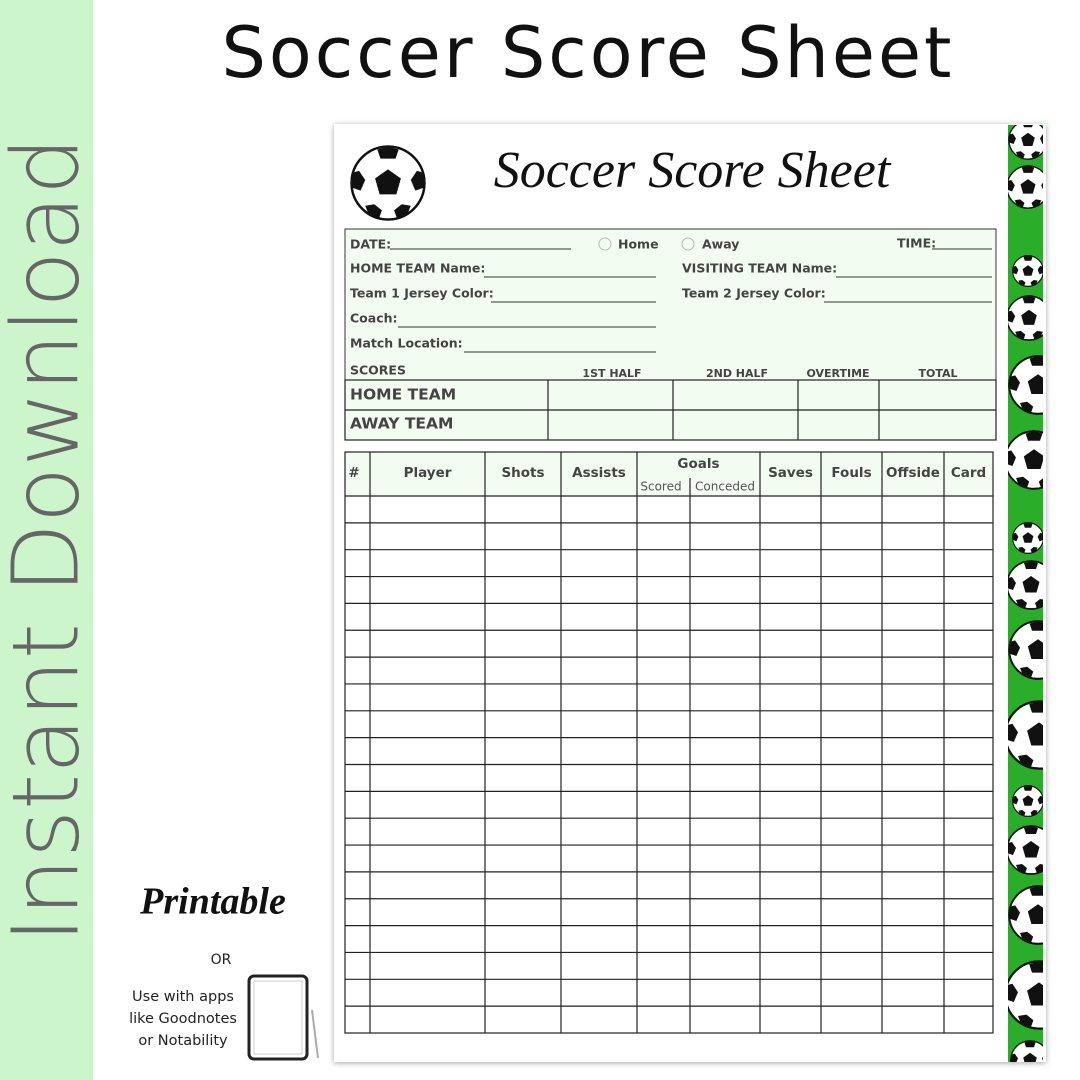 Image resolution: width=1080 pixels, height=1080 pixels. I want to click on printable-label: Printable, so click(212, 902).